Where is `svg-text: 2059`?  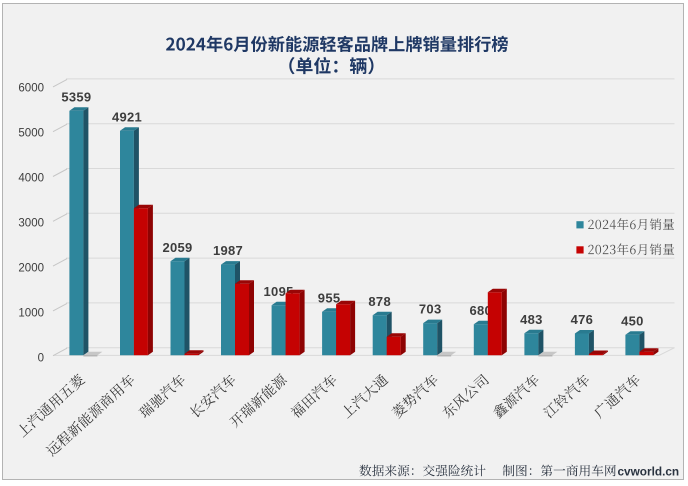 svg-text: 2059 is located at coordinates (177, 247).